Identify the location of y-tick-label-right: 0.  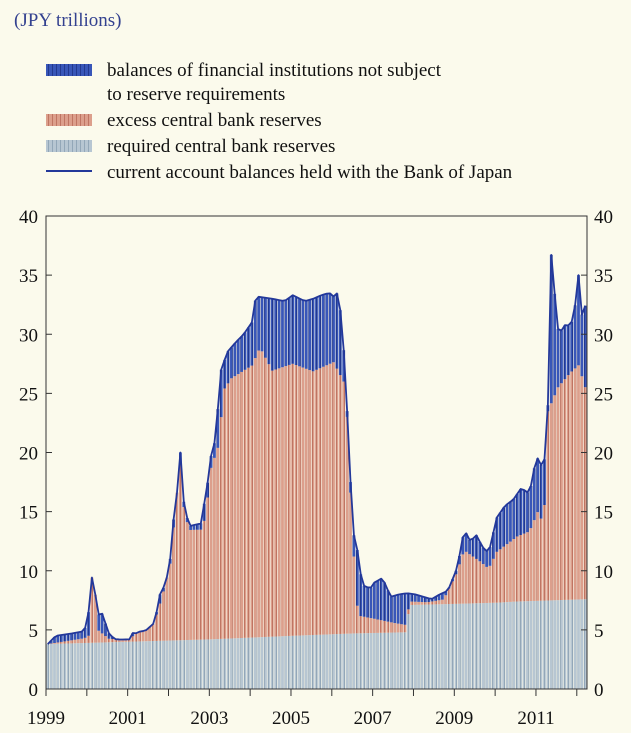
(599, 690).